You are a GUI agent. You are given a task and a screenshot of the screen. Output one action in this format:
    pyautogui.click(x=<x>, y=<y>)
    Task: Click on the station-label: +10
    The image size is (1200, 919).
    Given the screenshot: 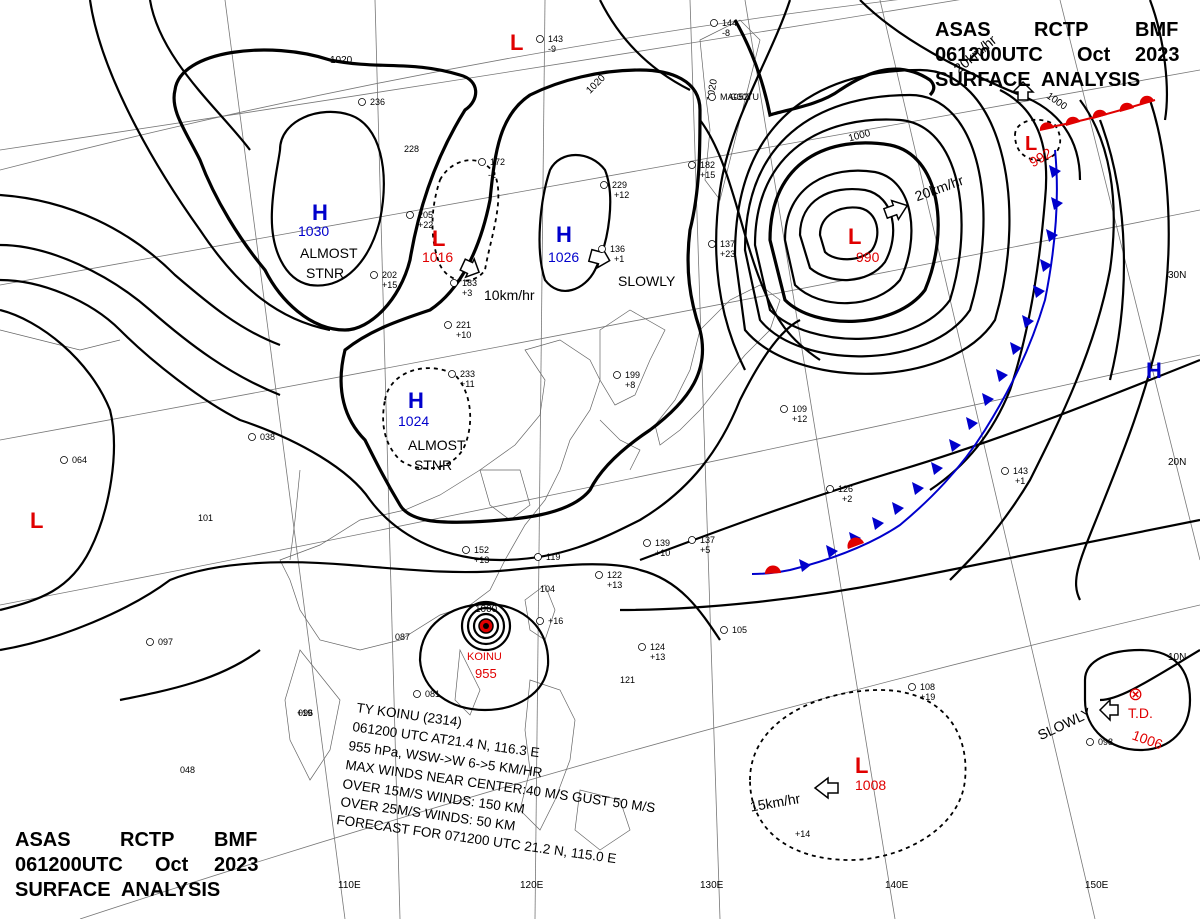 What is the action you would take?
    pyautogui.click(x=463, y=335)
    